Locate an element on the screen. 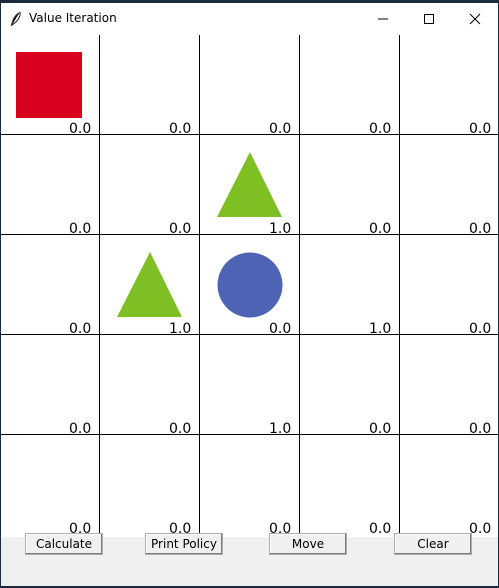  cell-value-2-1: 1.0 is located at coordinates (180, 329).